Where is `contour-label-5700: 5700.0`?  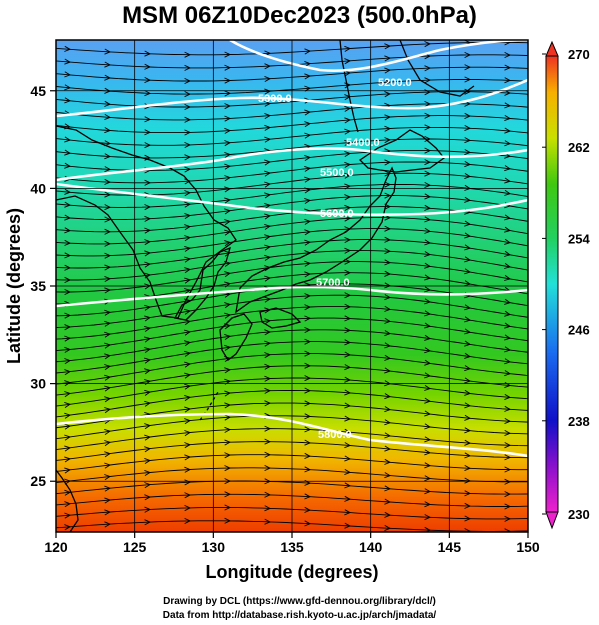 contour-label-5700: 5700.0 is located at coordinates (333, 283).